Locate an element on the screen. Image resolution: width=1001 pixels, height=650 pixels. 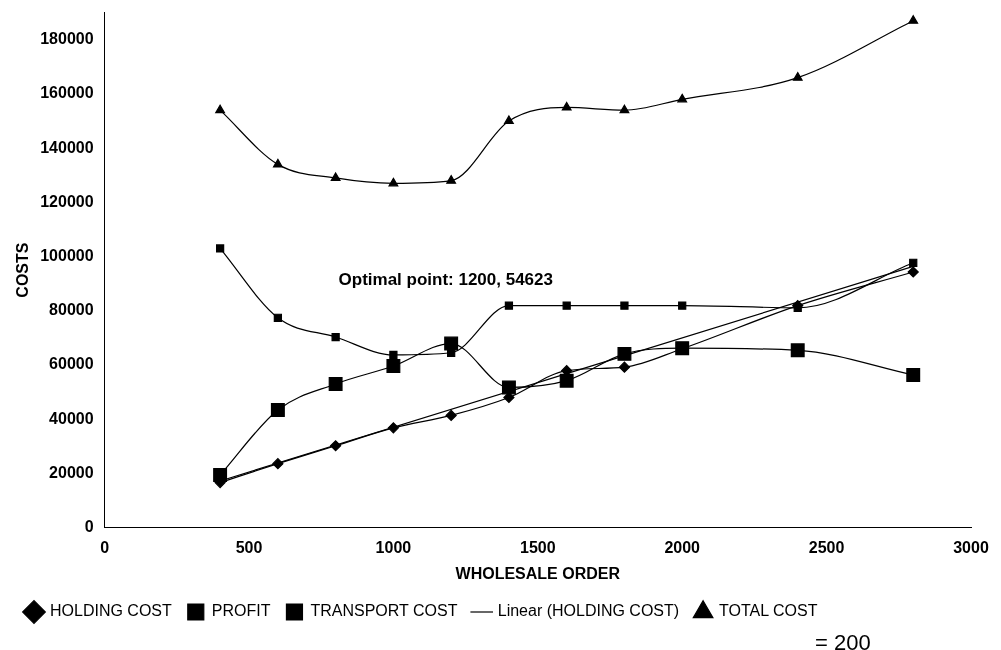
annotation: Optimal point: 1200, 54623 is located at coordinates (445, 280).